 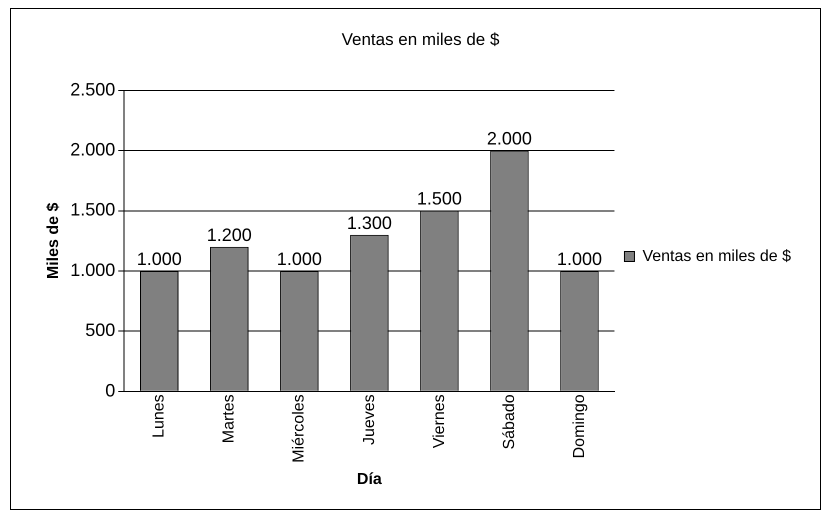 I want to click on y-tick-label: 1.000, so click(x=93, y=270).